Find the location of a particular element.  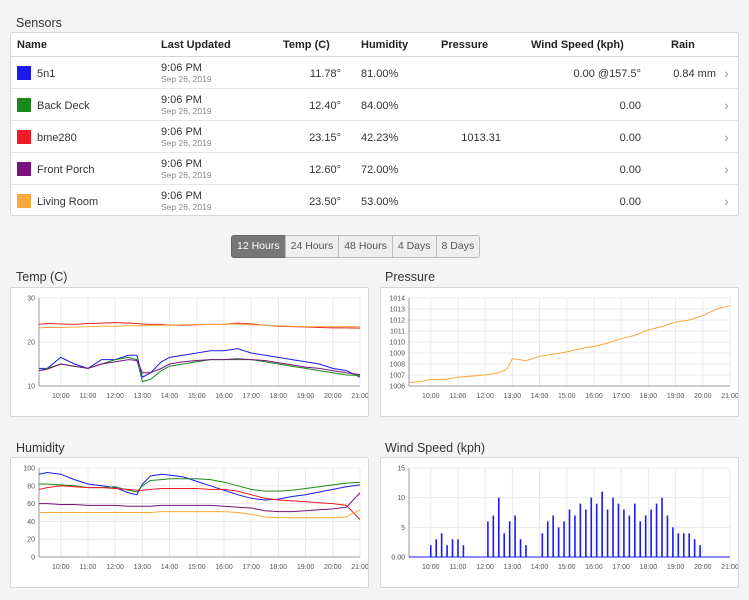

y-tick-label: 1008 is located at coordinates (397, 365).